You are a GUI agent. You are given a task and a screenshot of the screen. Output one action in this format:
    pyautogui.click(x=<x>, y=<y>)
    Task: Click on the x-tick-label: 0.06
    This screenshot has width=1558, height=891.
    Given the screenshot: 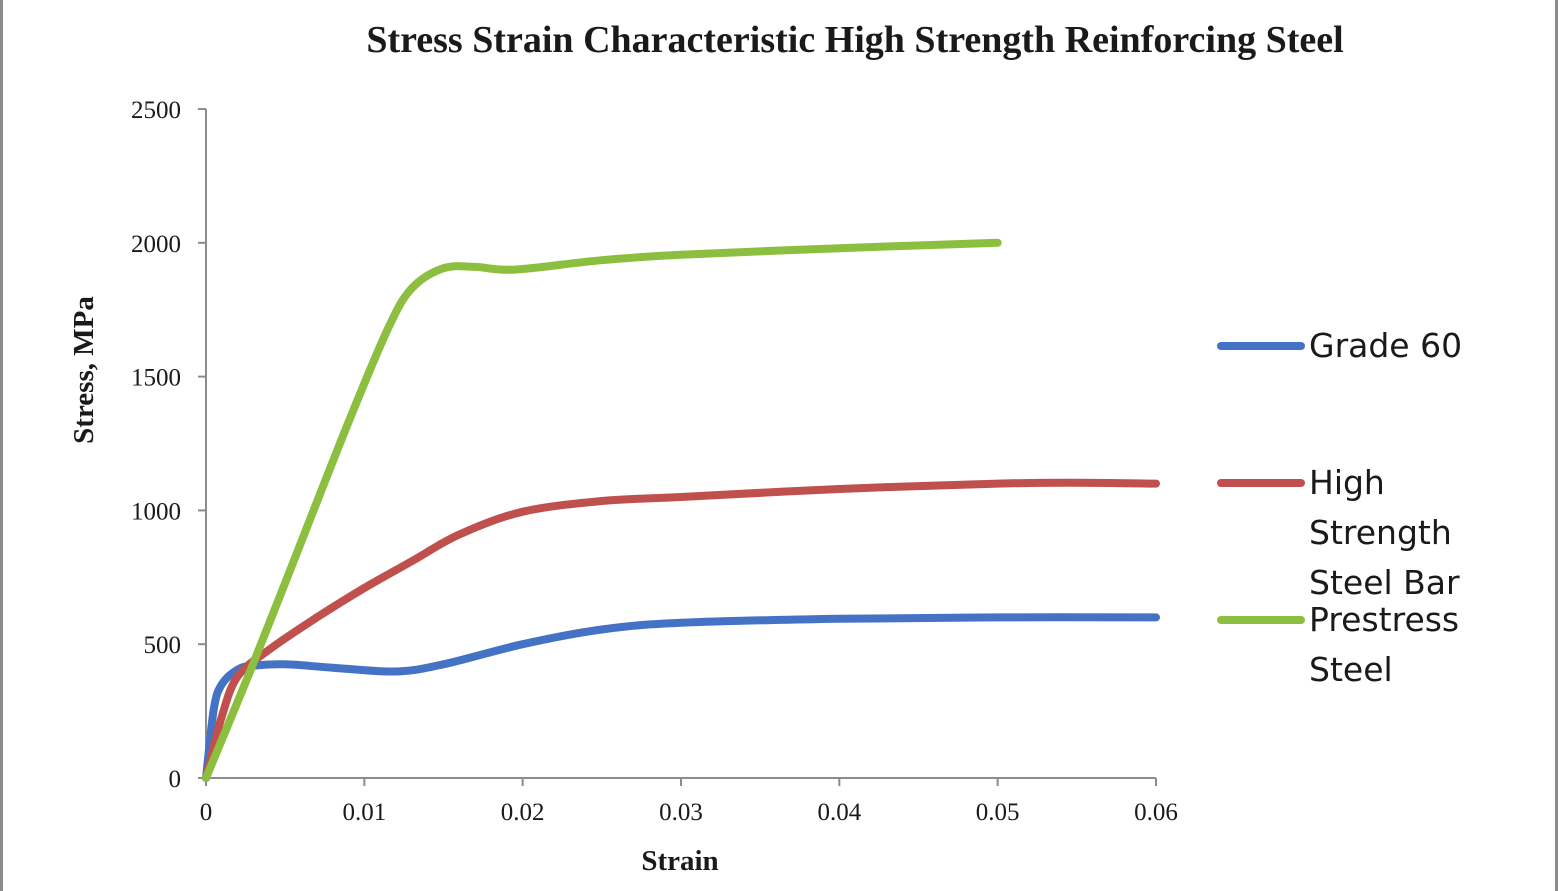 What is the action you would take?
    pyautogui.click(x=1156, y=812)
    